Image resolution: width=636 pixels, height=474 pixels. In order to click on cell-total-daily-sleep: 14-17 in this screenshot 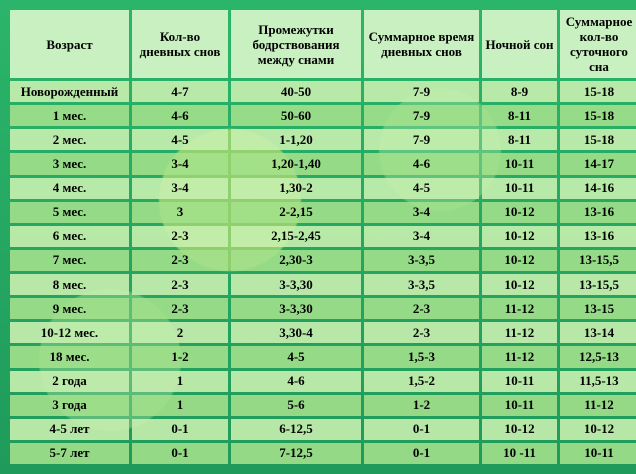, I will do `click(598, 164)`.